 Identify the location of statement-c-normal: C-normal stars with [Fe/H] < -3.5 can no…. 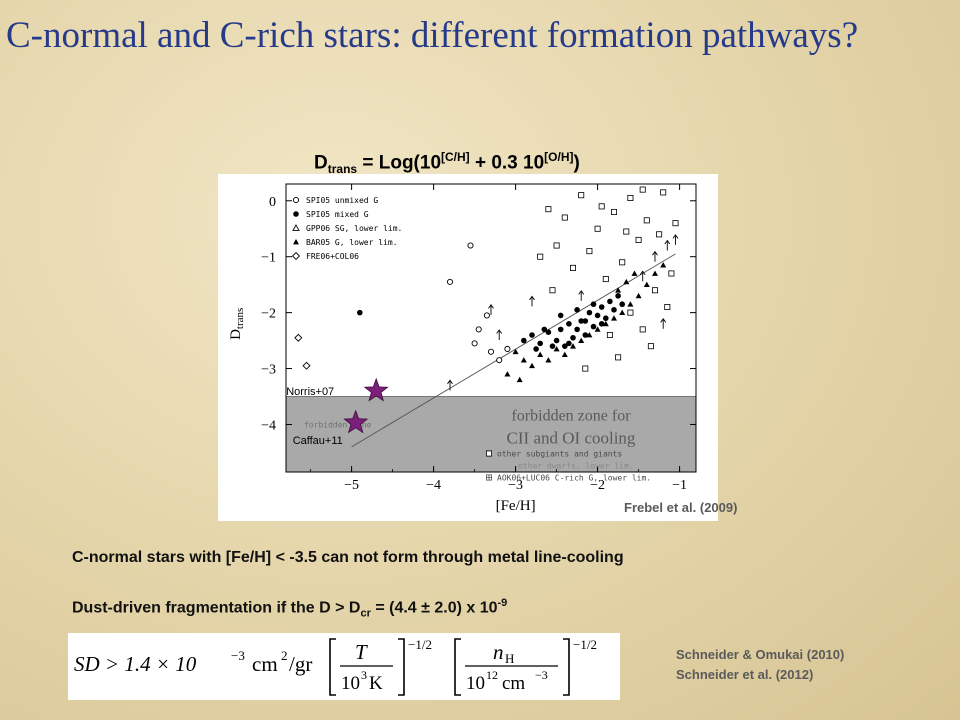
(348, 557).